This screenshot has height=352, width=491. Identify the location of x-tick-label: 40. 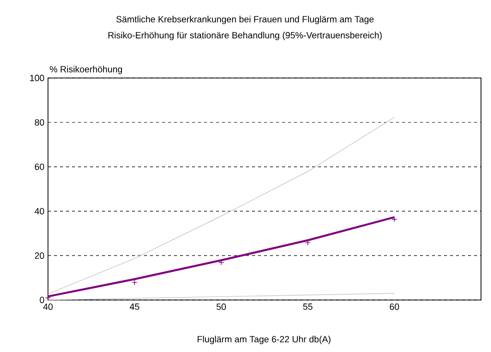
(48, 307).